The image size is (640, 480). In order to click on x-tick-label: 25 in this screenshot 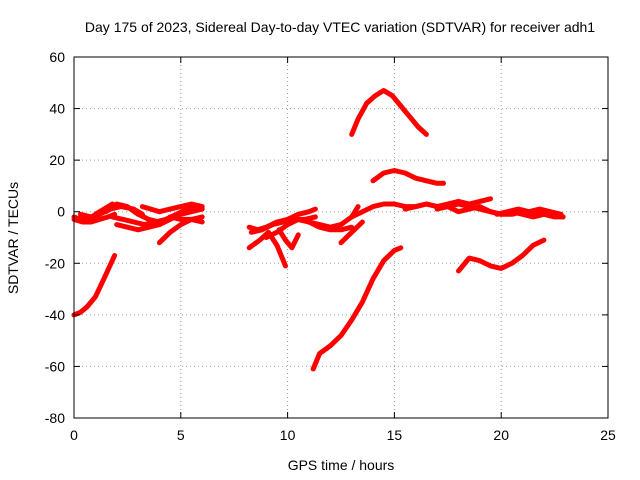, I will do `click(608, 435)`.